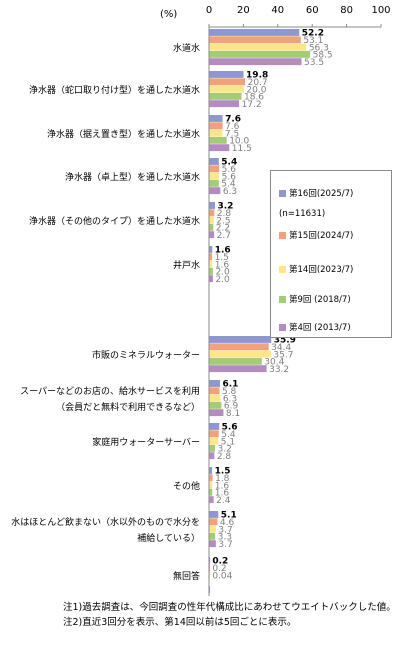 The image size is (400, 650). What do you see at coordinates (258, 83) in the screenshot?
I see `value-label: 20.7` at bounding box center [258, 83].